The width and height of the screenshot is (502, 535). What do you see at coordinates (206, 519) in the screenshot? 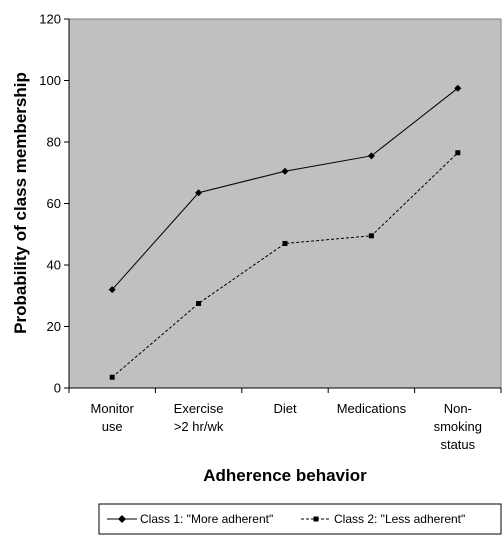
I see `legend-label-class-1: Class 1: "More adherent"` at bounding box center [206, 519].